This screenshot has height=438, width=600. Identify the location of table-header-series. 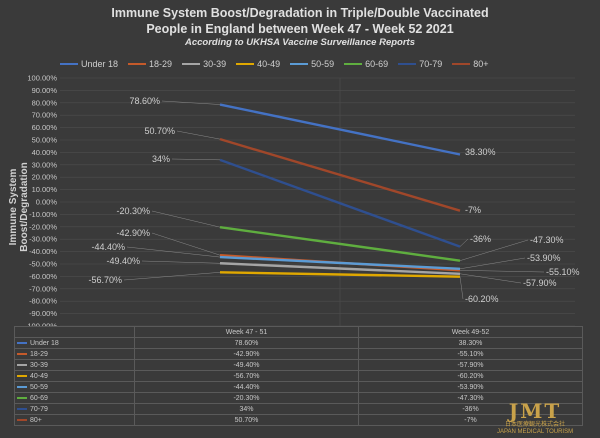
(74, 332).